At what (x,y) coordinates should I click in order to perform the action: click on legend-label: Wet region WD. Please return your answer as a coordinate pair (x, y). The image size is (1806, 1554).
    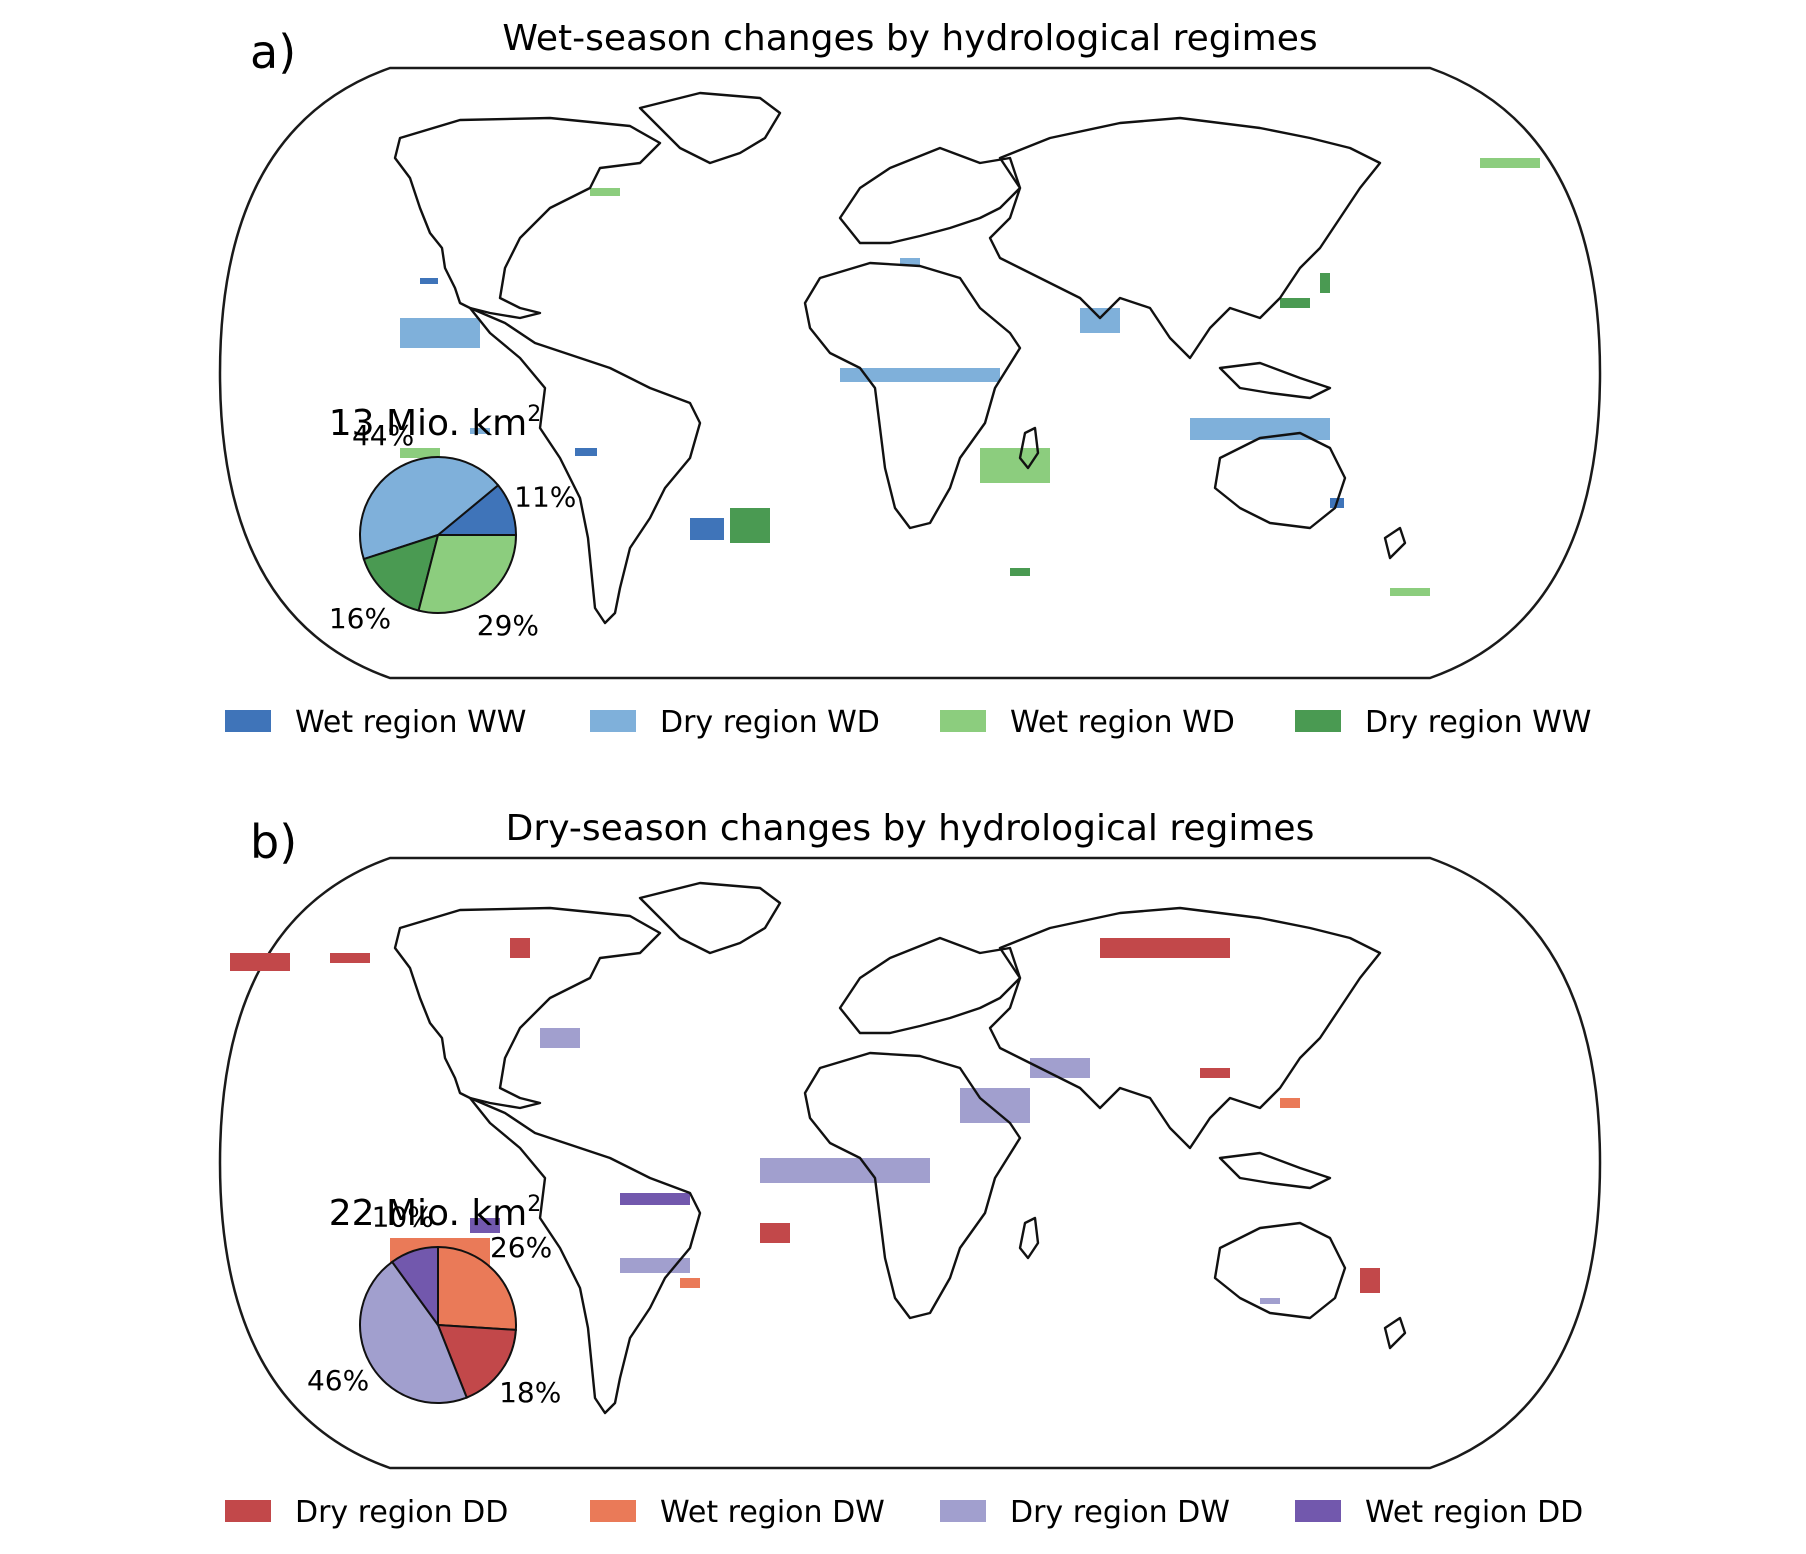
    Looking at the image, I should click on (1122, 722).